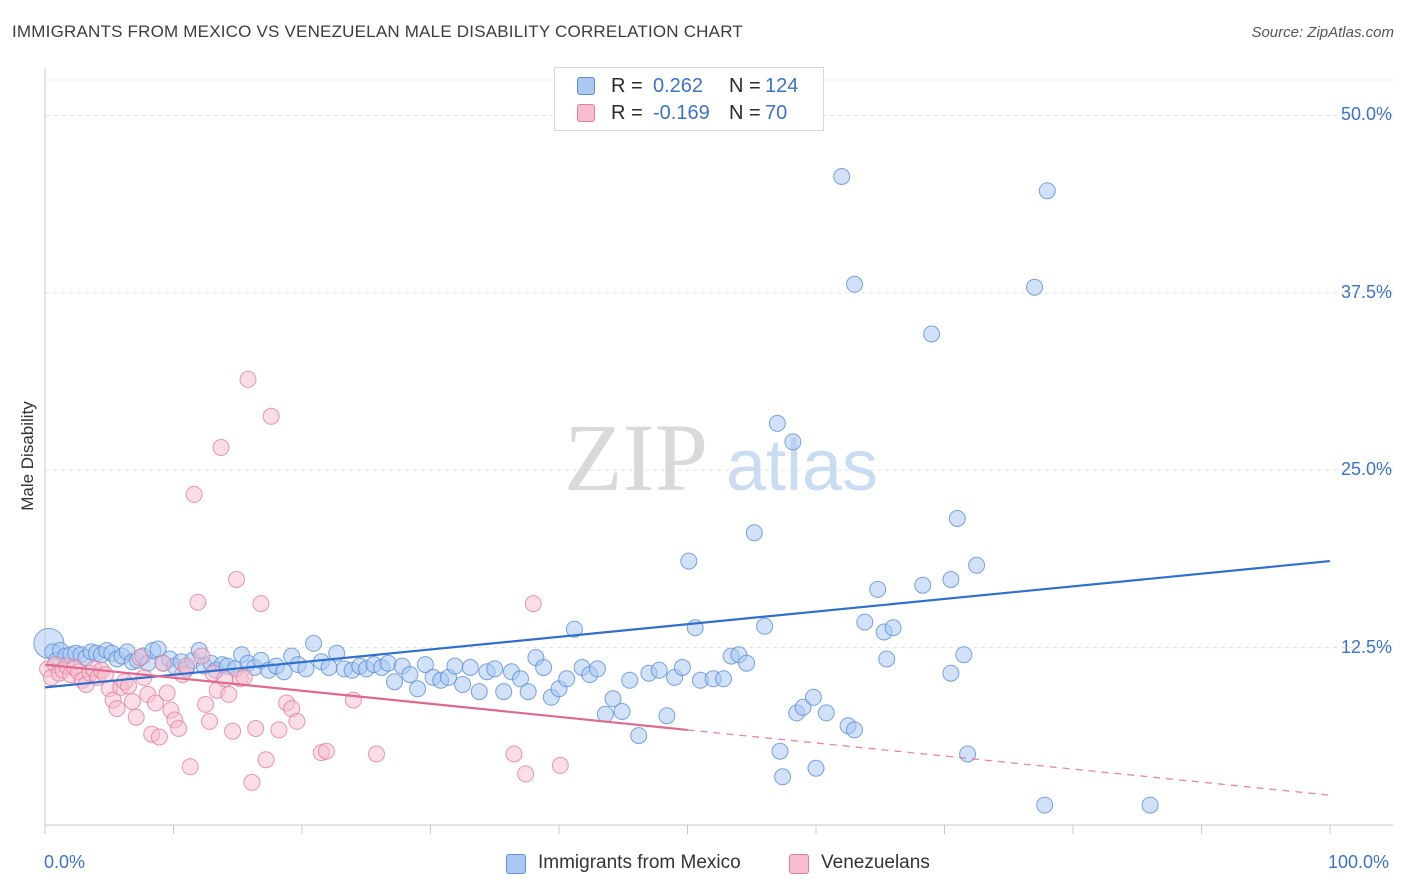 The height and width of the screenshot is (892, 1406). Describe the element at coordinates (1366, 114) in the screenshot. I see `y-tick-label: 50.0%` at that location.